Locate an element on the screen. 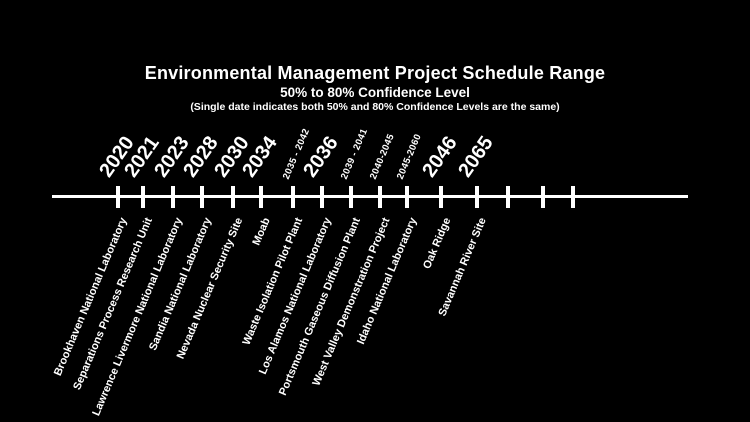  year-label-text: 2046 is located at coordinates (440, 157).